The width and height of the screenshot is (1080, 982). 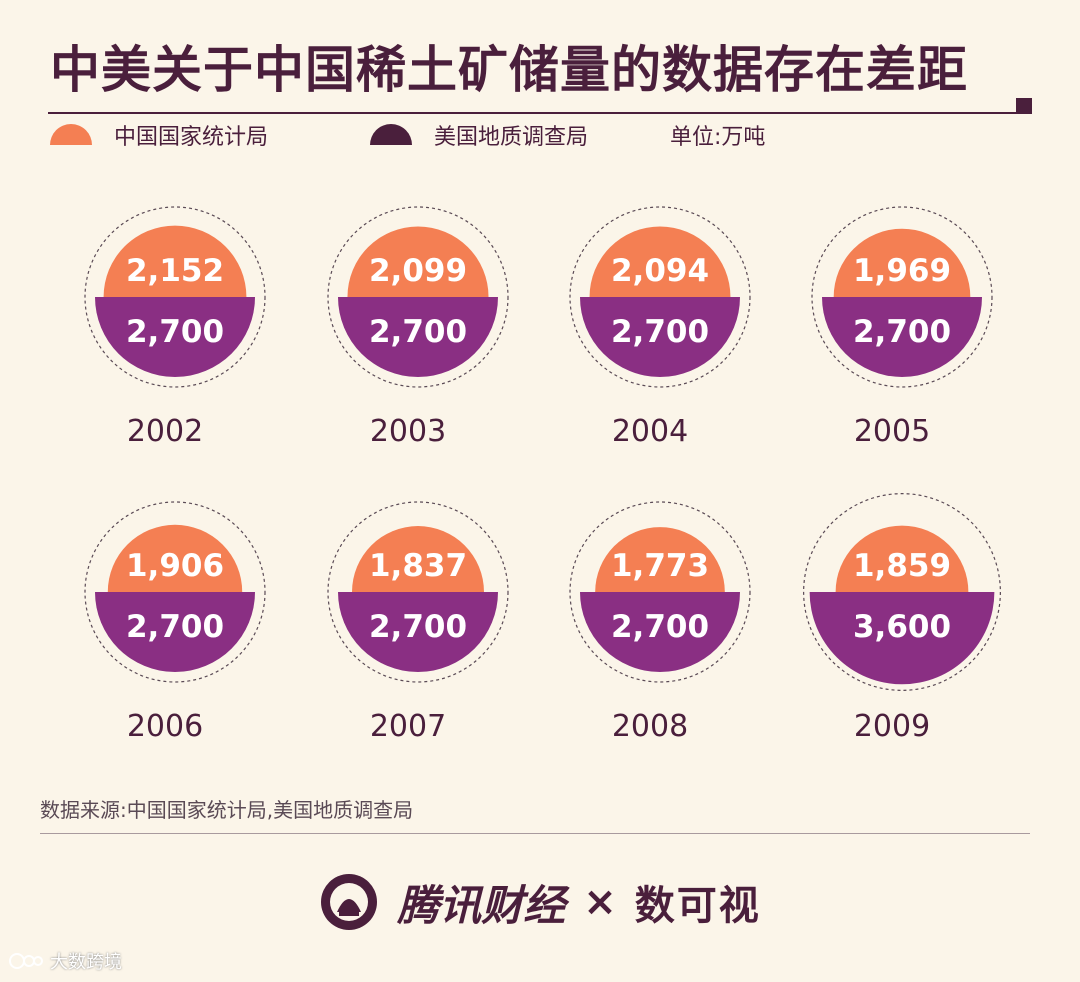 What do you see at coordinates (418, 271) in the screenshot?
I see `china-value-label-2003: 2,099` at bounding box center [418, 271].